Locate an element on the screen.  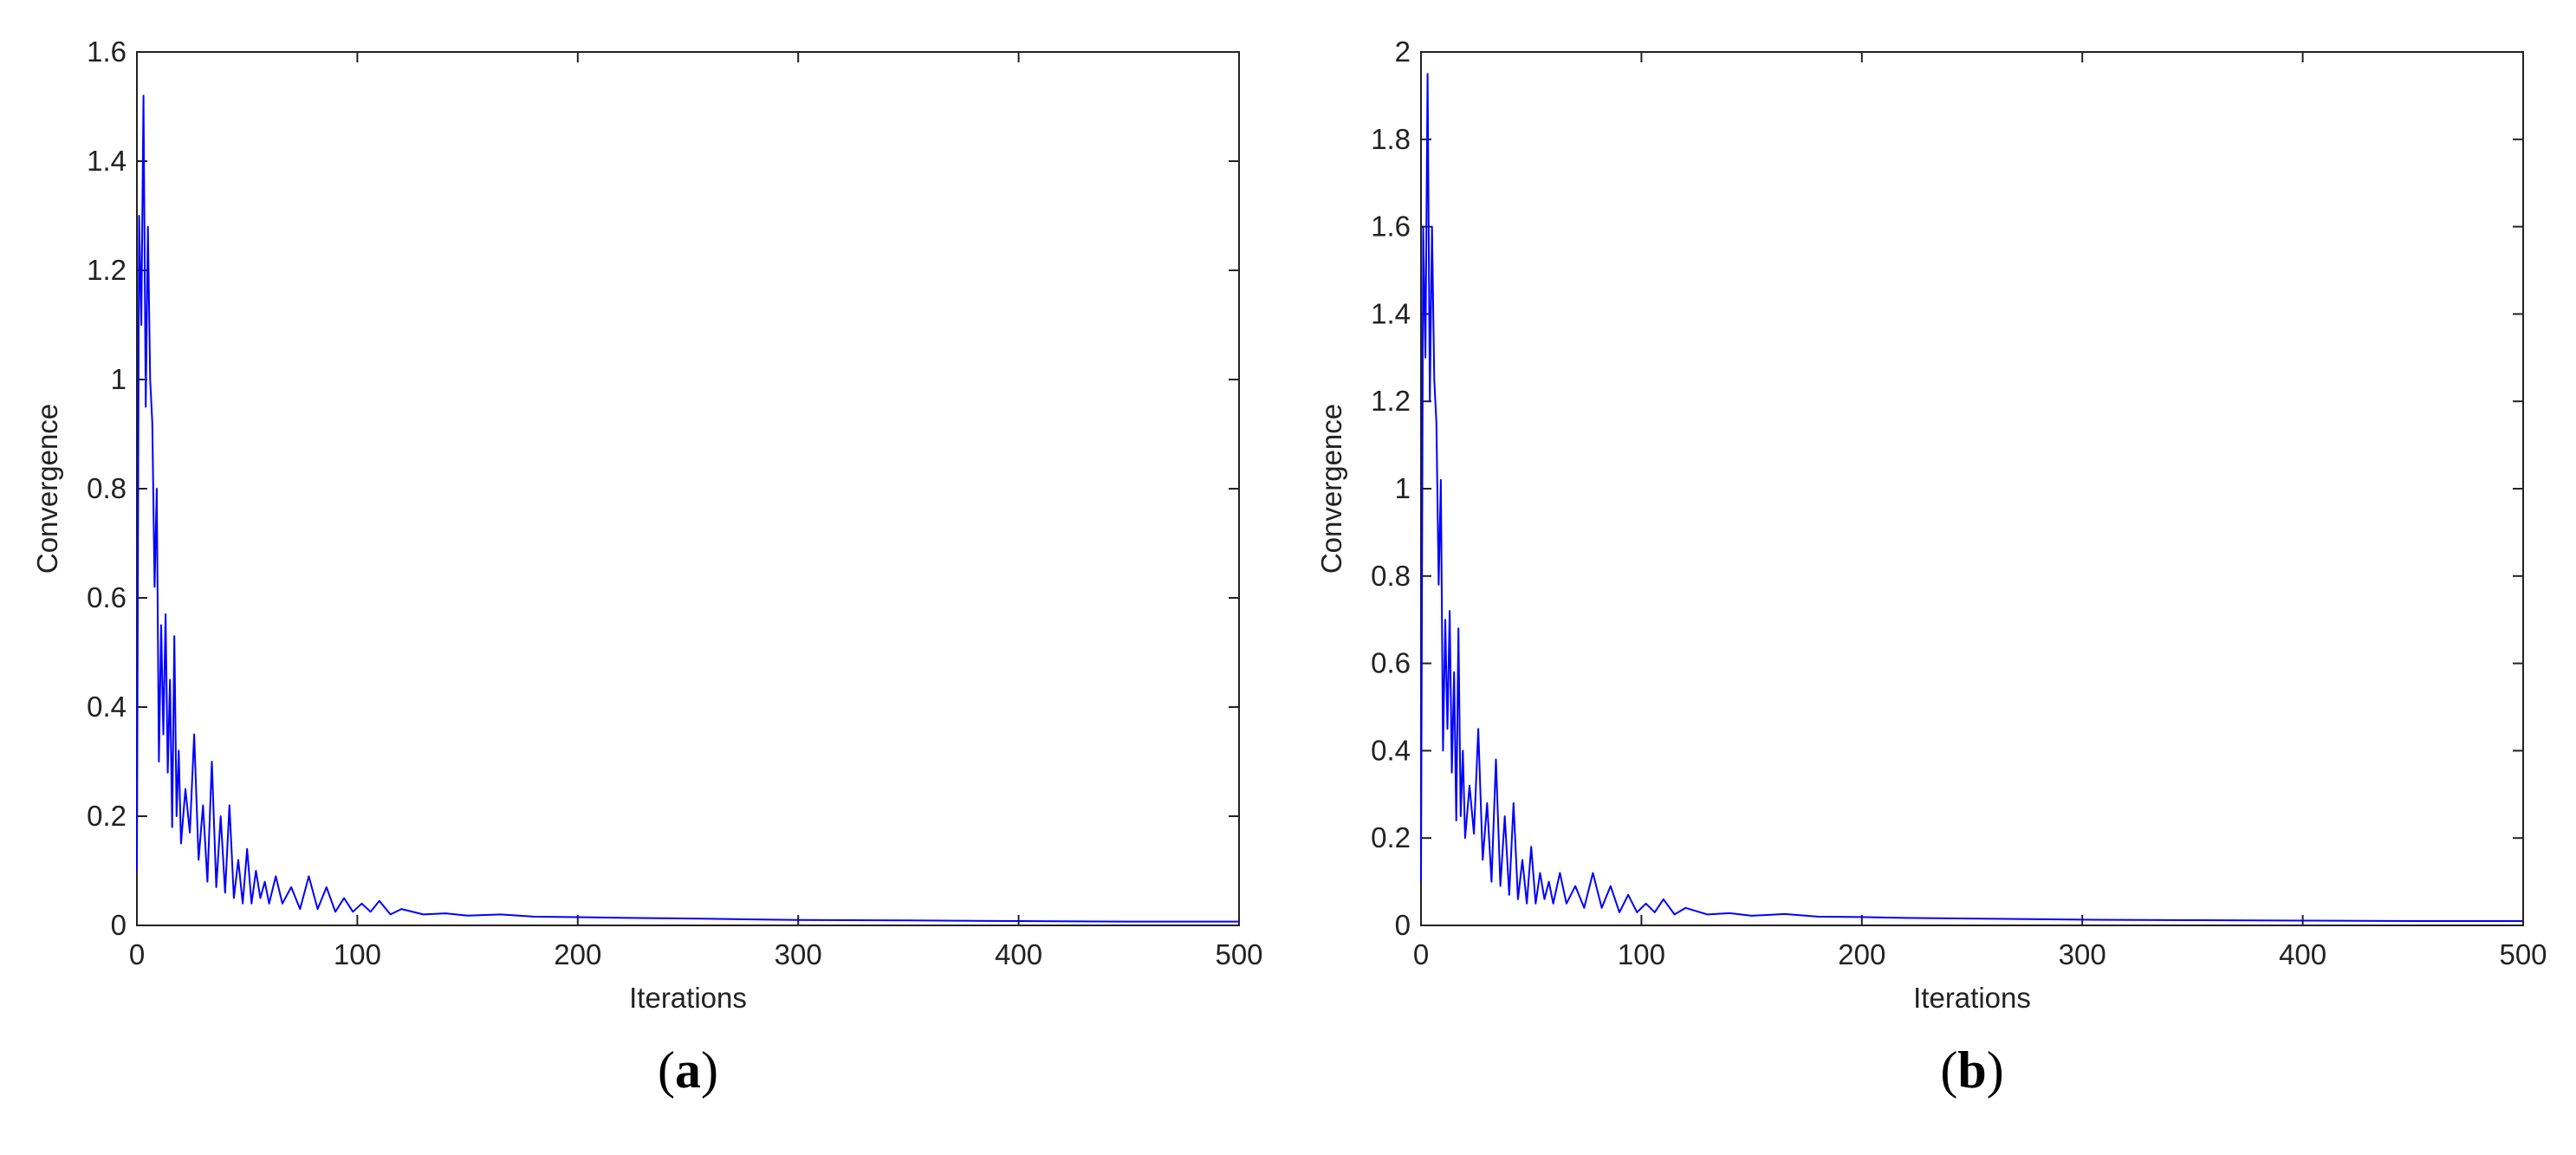
y-tick-label: 2 is located at coordinates (1403, 52).